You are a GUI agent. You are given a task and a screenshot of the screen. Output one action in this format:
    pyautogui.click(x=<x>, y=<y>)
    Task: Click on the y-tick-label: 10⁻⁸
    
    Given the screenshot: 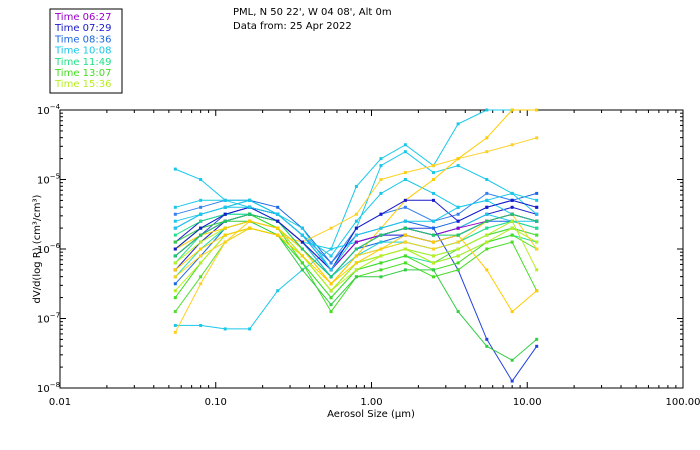 What is the action you would take?
    pyautogui.click(x=48, y=388)
    